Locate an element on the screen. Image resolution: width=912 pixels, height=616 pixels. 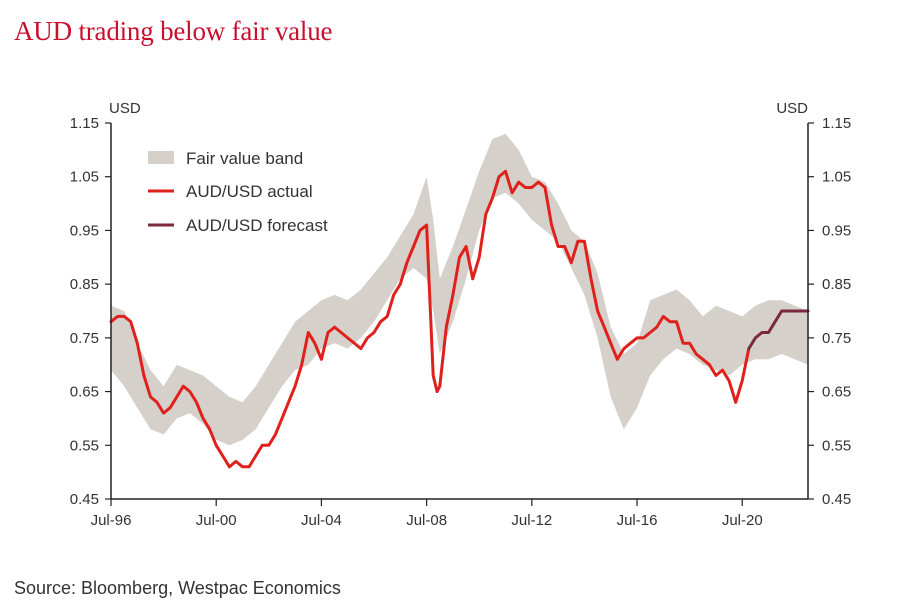
y-tick-label-left: 0.55 is located at coordinates (84, 445).